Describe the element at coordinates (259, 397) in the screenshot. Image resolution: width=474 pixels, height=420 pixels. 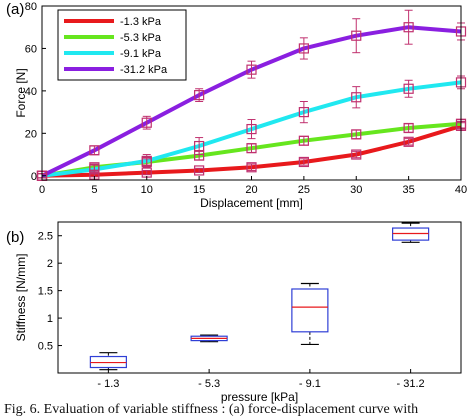
I see `x-axis-label: pressure [kPa]` at that location.